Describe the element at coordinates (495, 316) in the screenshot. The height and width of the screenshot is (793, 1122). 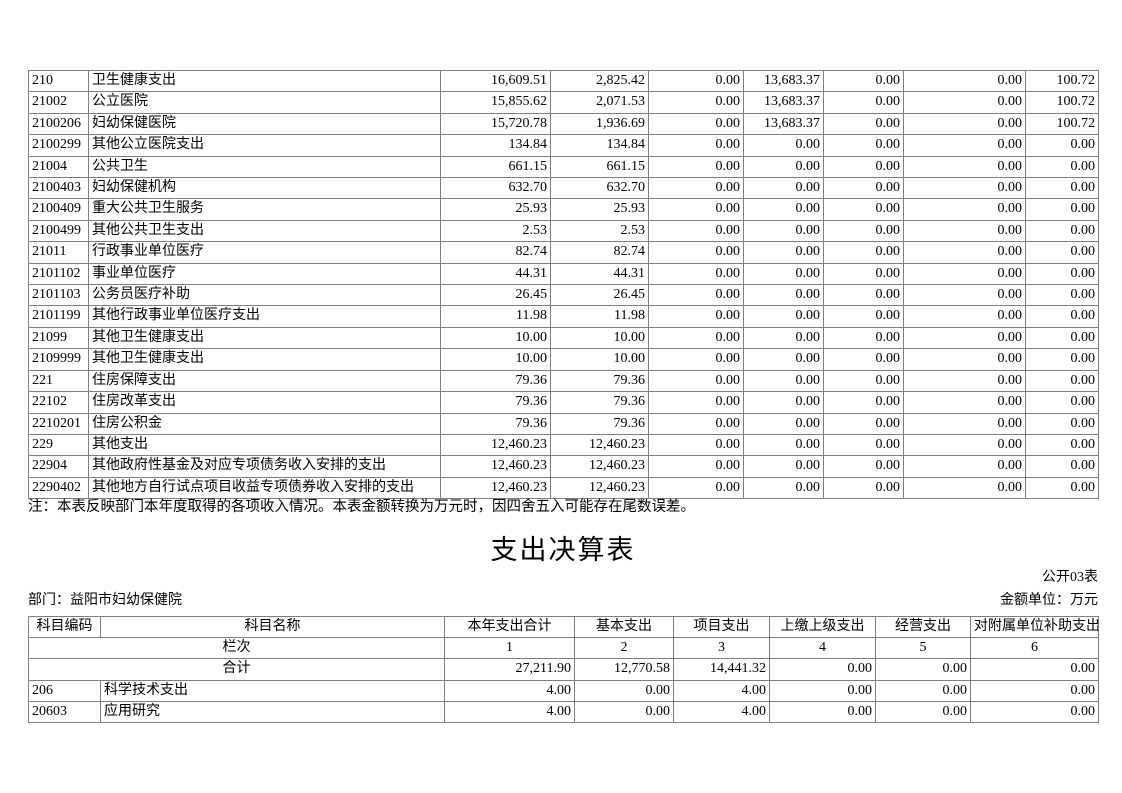
I see `amount-cell: 11.98` at that location.